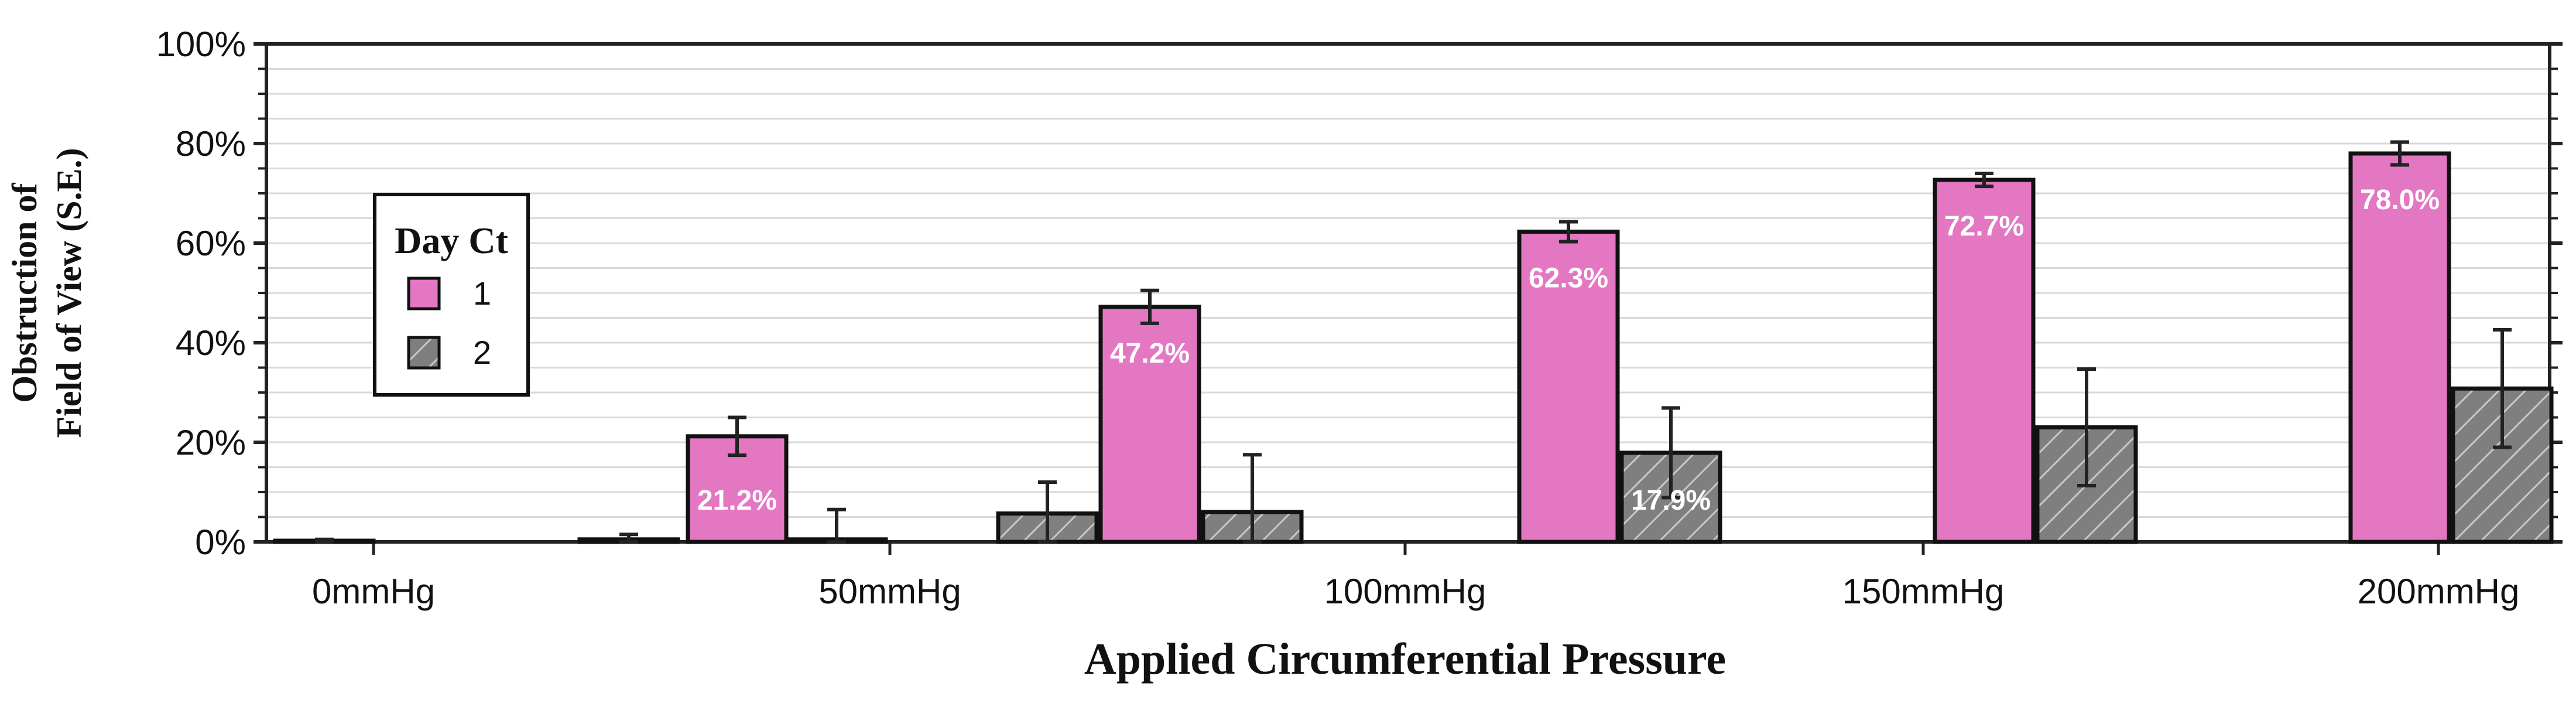 This screenshot has width=2576, height=703. Describe the element at coordinates (211, 243) in the screenshot. I see `y-tick-label: 60%` at that location.